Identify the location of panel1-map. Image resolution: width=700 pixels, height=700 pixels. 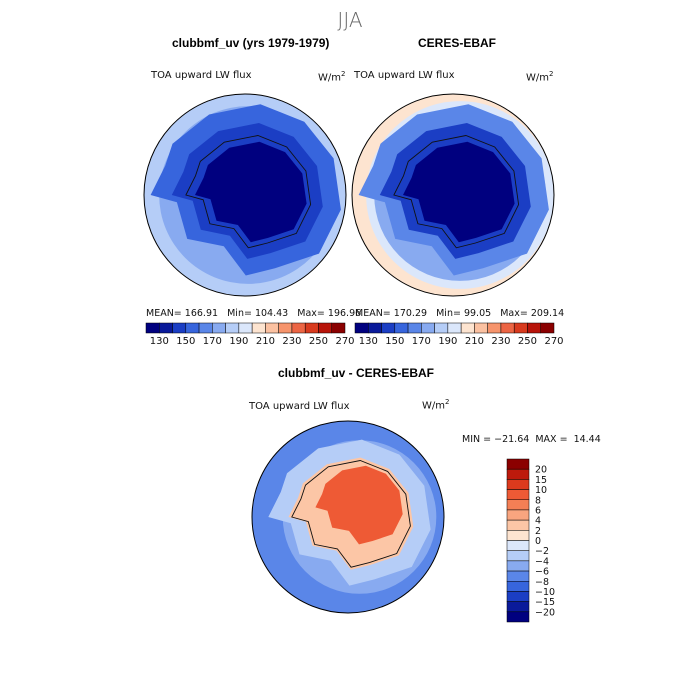
(245, 195).